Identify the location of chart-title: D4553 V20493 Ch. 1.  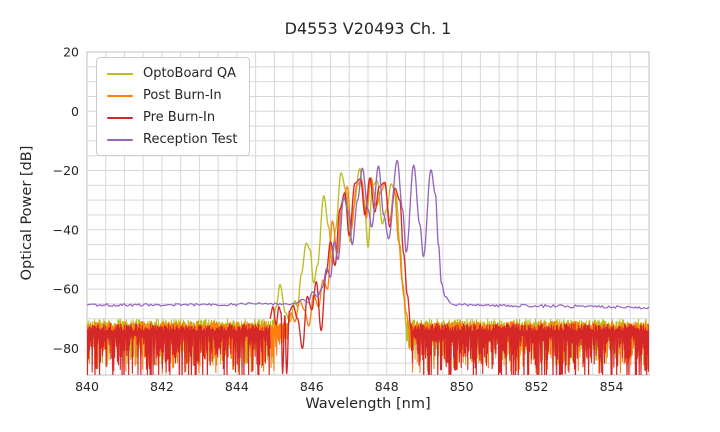
(368, 28).